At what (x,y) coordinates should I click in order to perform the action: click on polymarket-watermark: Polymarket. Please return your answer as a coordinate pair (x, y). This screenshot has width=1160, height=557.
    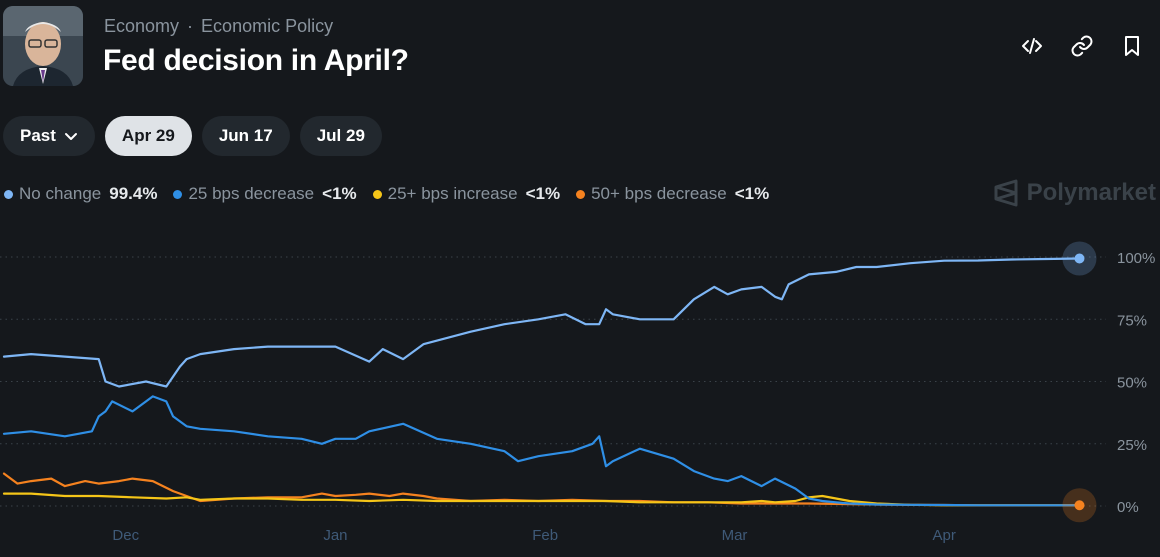
    Looking at the image, I should click on (1074, 193).